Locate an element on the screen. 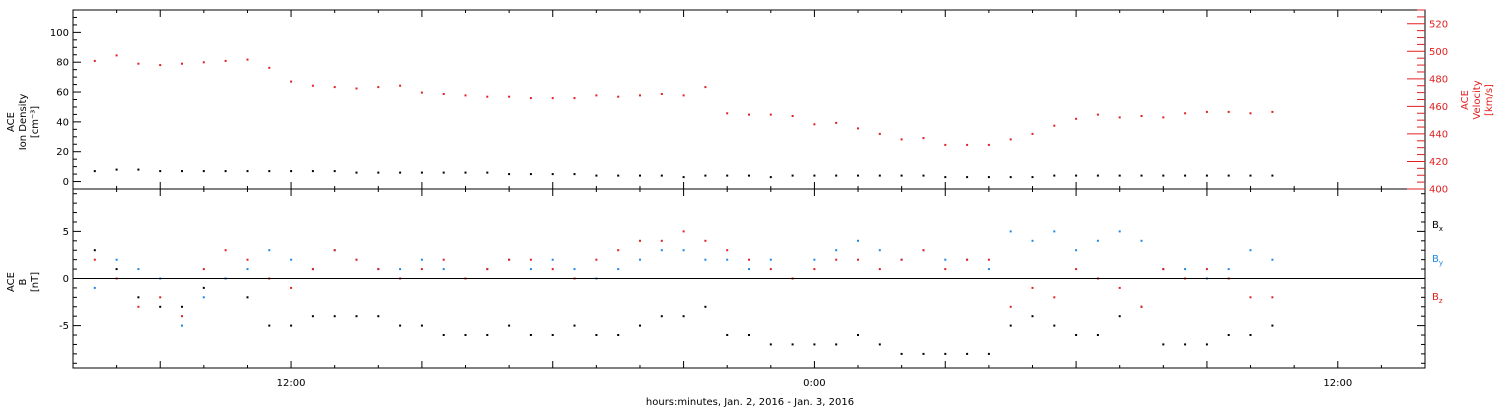 The height and width of the screenshot is (410, 1500). bfield-axis-label-line1: ACE is located at coordinates (11, 282).